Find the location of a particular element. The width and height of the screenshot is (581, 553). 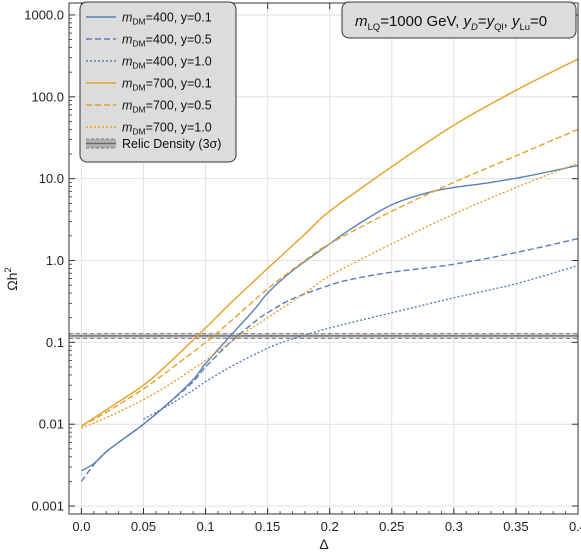

y-tick-label: 0.01 is located at coordinates (51, 424).